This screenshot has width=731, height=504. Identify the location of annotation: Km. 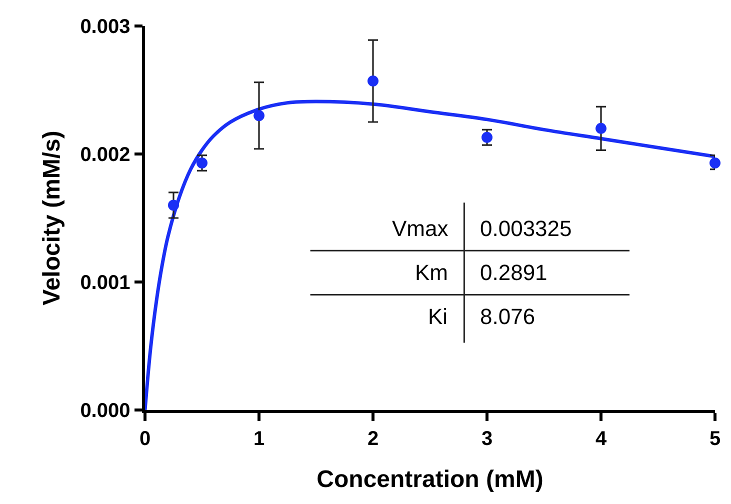
(431, 272).